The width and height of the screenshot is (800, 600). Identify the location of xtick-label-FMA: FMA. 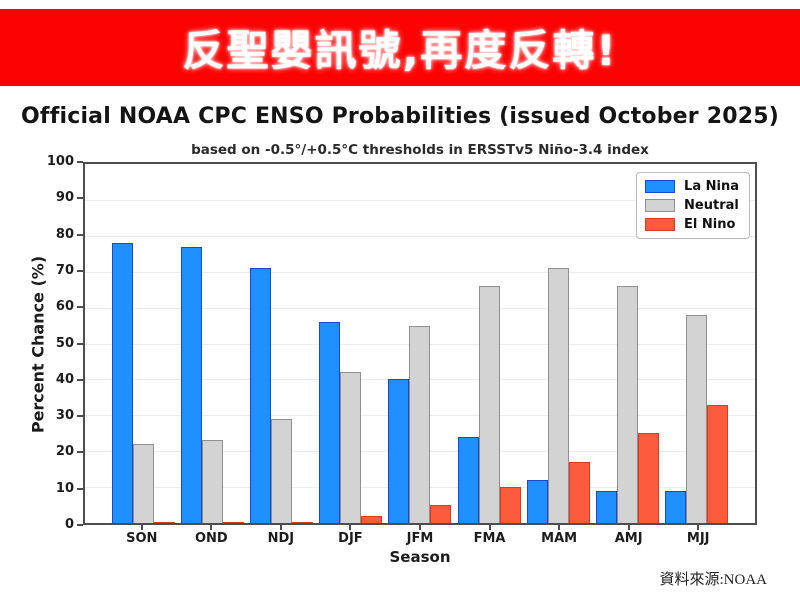
(489, 538).